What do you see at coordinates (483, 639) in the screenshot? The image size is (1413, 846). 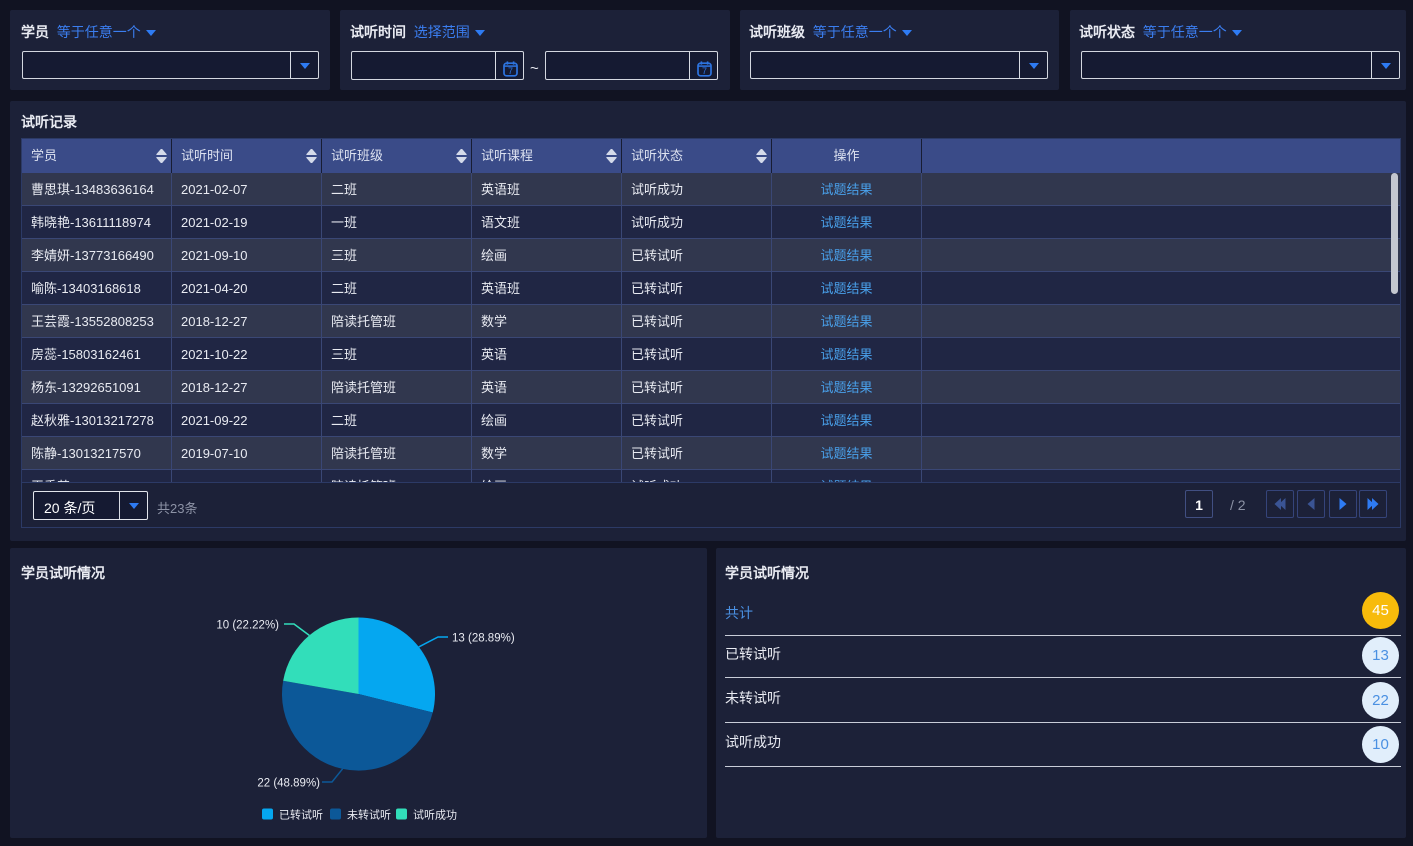 I see `svg-text: 13 (28.89%)` at bounding box center [483, 639].